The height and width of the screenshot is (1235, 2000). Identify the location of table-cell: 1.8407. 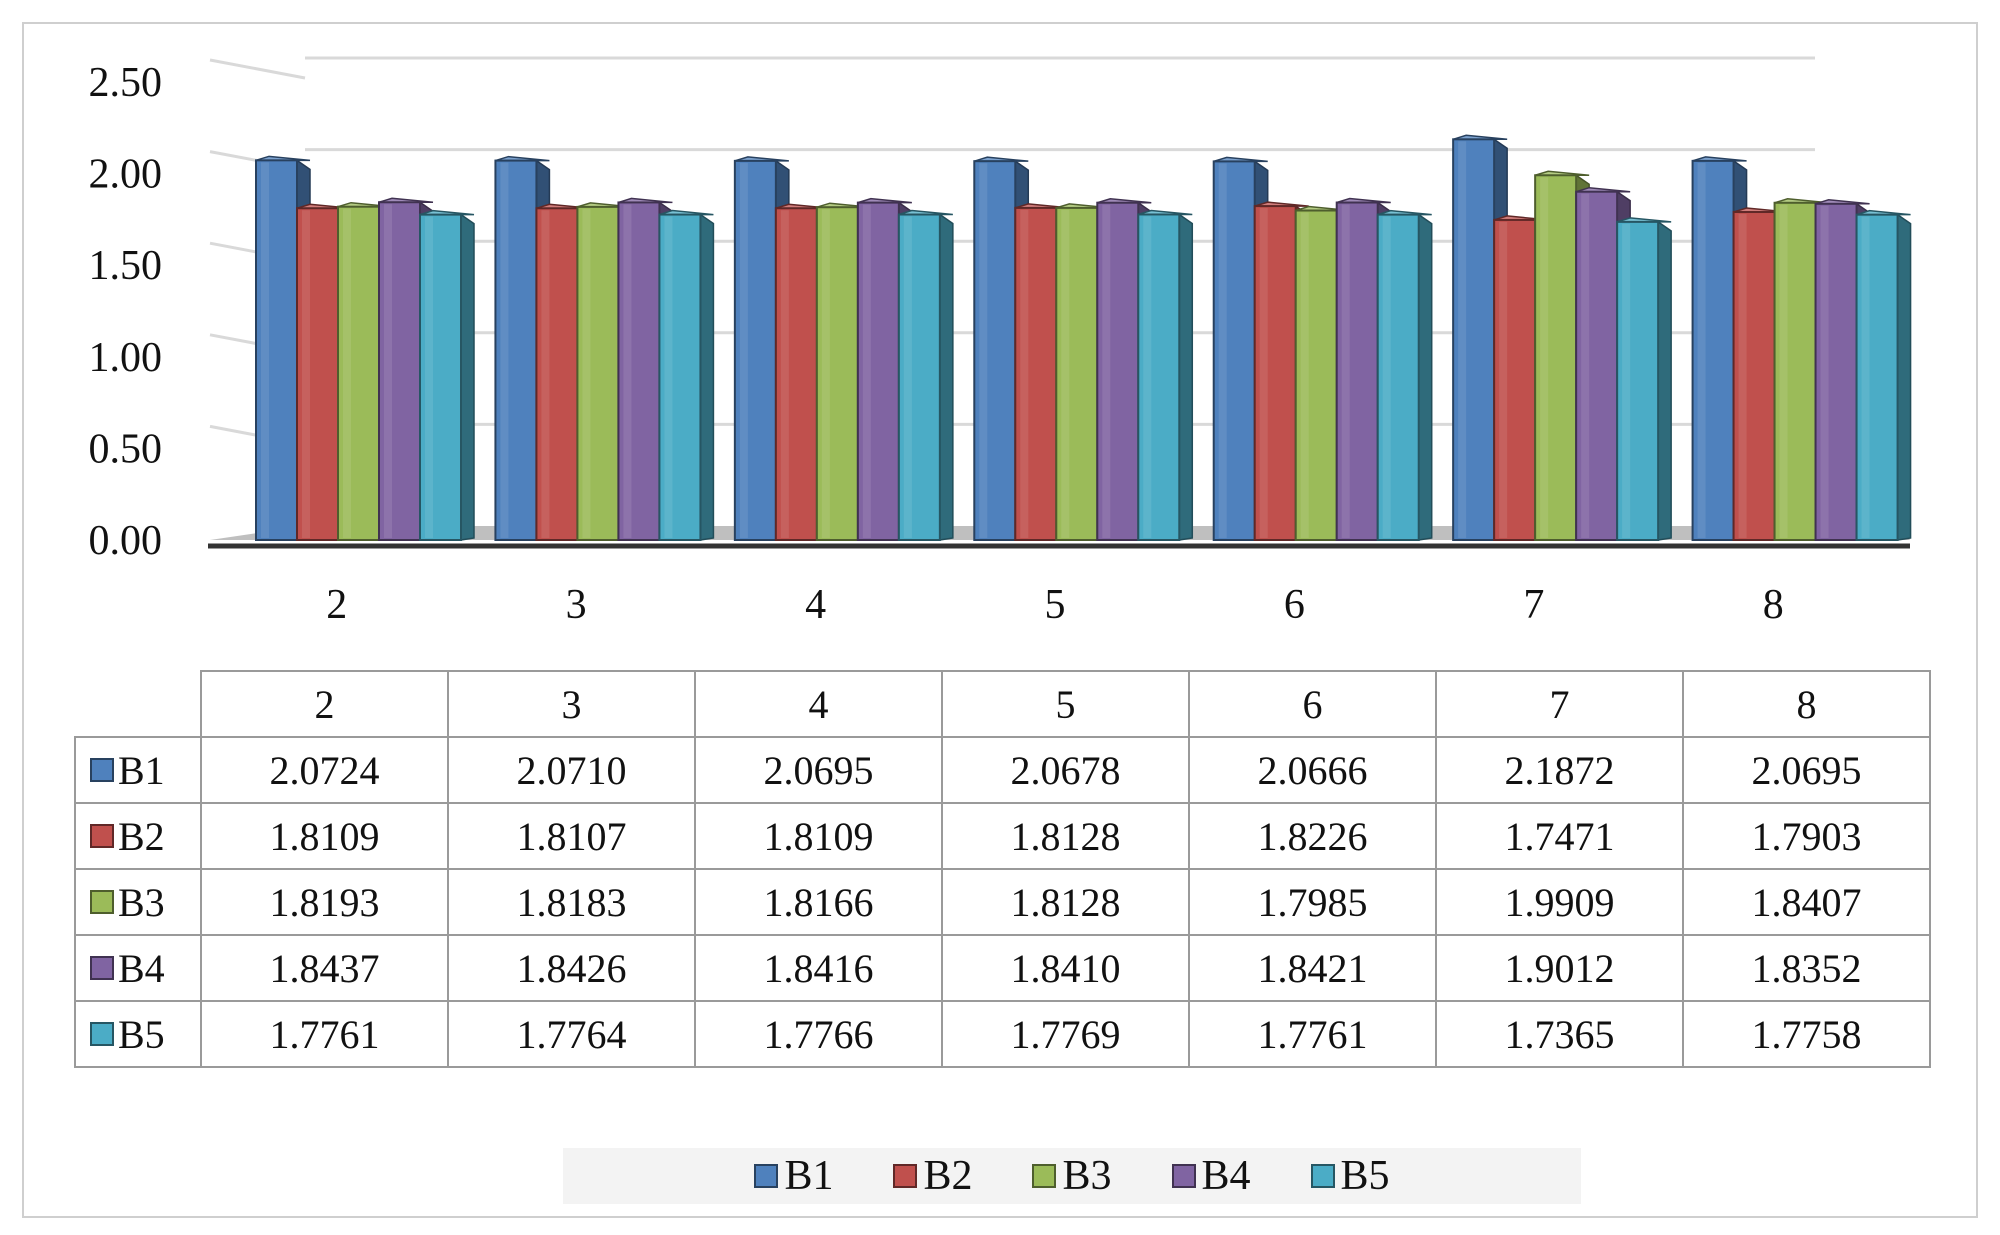
(1806, 902).